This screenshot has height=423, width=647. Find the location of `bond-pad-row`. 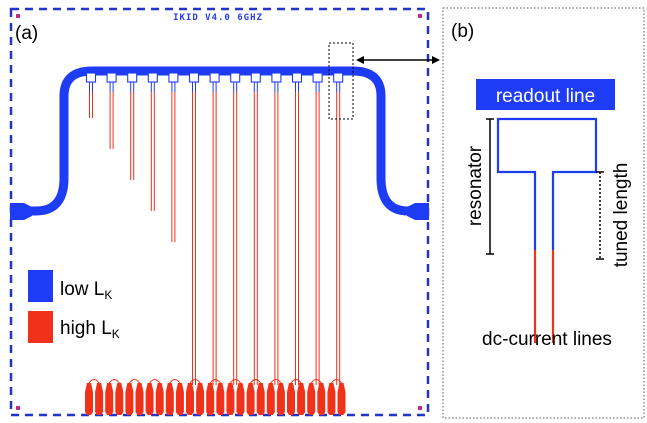

bond-pad-row is located at coordinates (215, 397).